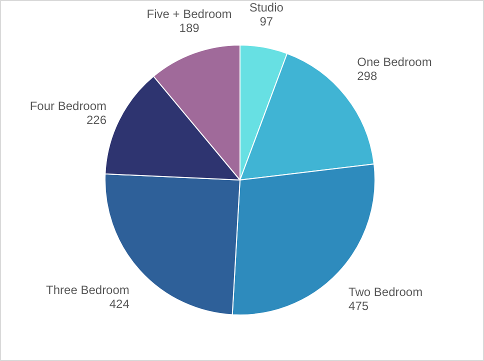 The width and height of the screenshot is (484, 361). Describe the element at coordinates (119, 303) in the screenshot. I see `data-label: 424` at that location.